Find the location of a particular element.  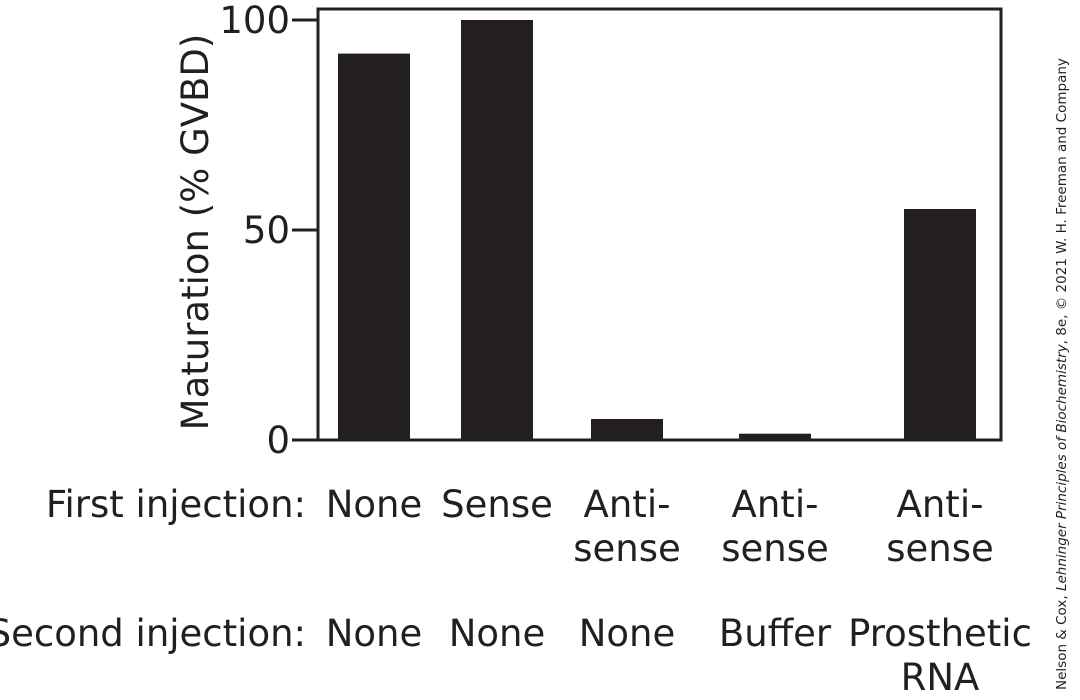

first-injection-label: First injection: is located at coordinates (175, 504).